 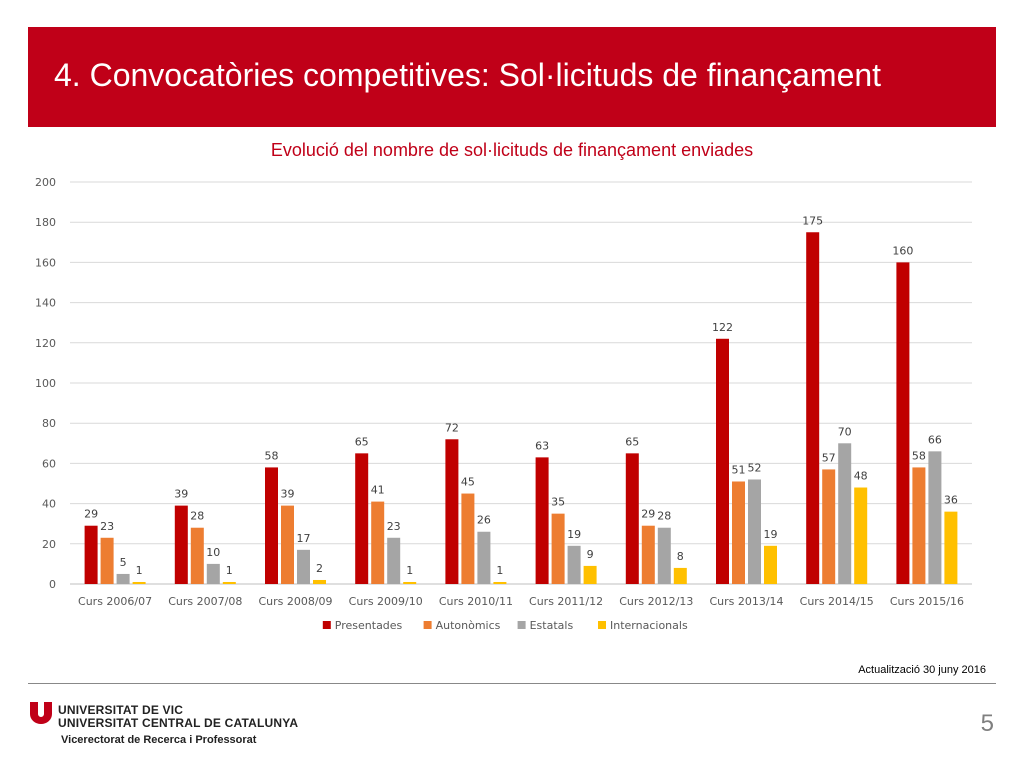 What do you see at coordinates (746, 601) in the screenshot?
I see `x-tick-label: Curs 2013/14` at bounding box center [746, 601].